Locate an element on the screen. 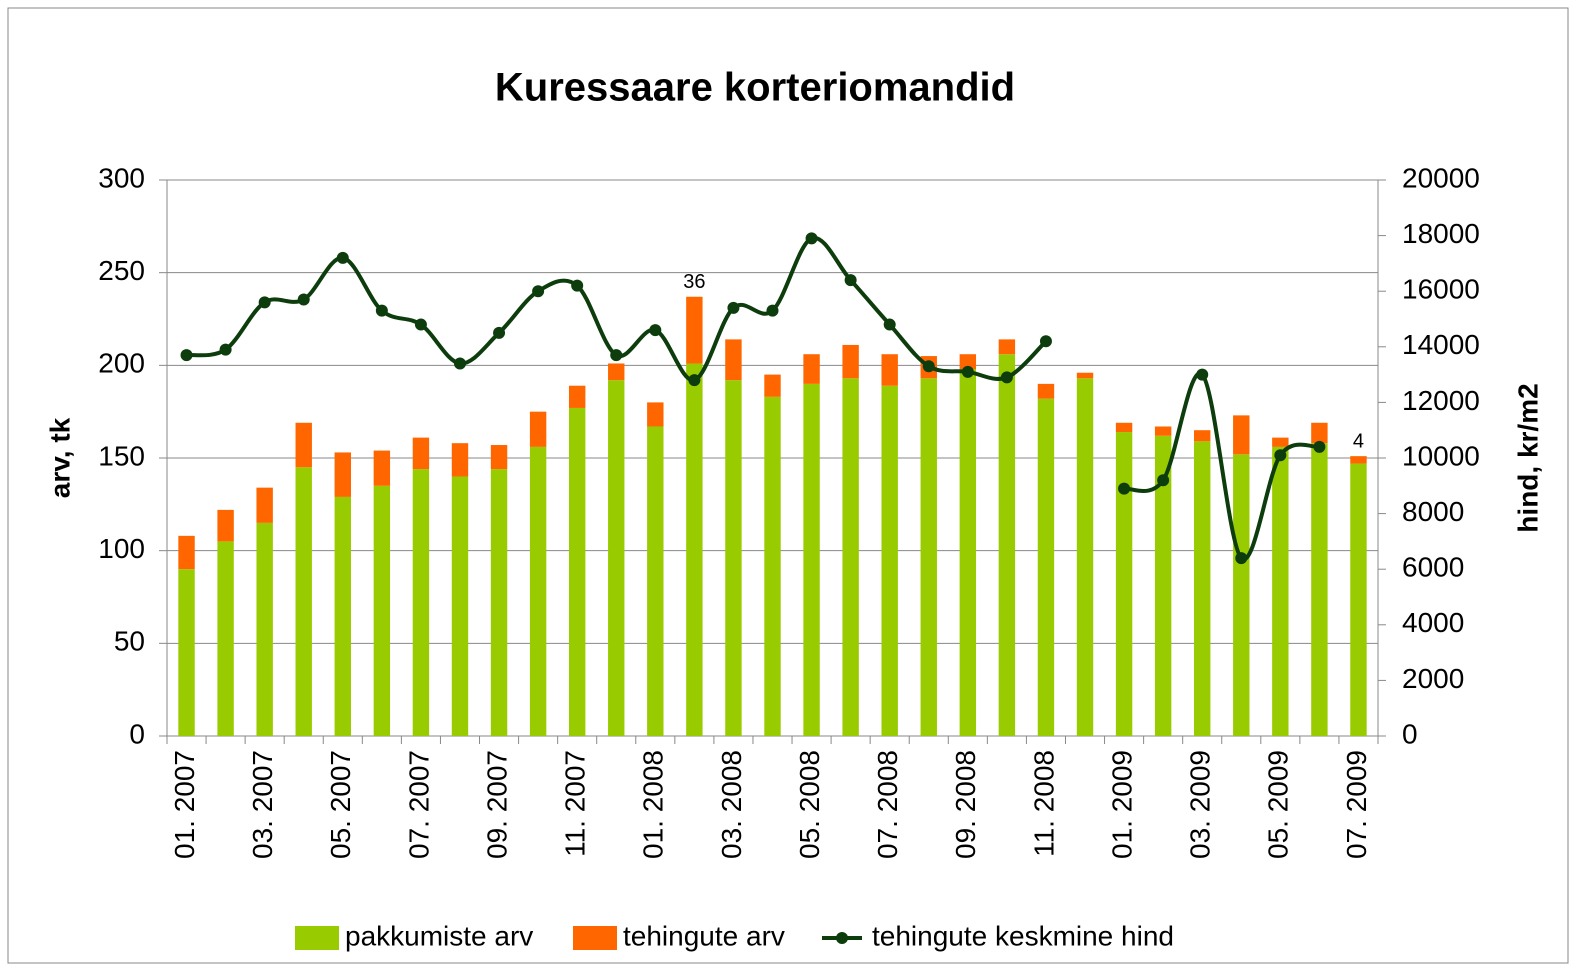 This screenshot has height=969, width=1585. y2-axis-label: hind, kr/m2 is located at coordinates (1527, 457).